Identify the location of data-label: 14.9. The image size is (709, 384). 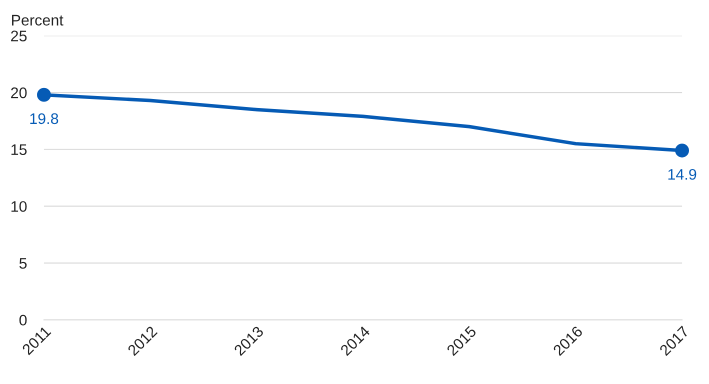
(682, 174).